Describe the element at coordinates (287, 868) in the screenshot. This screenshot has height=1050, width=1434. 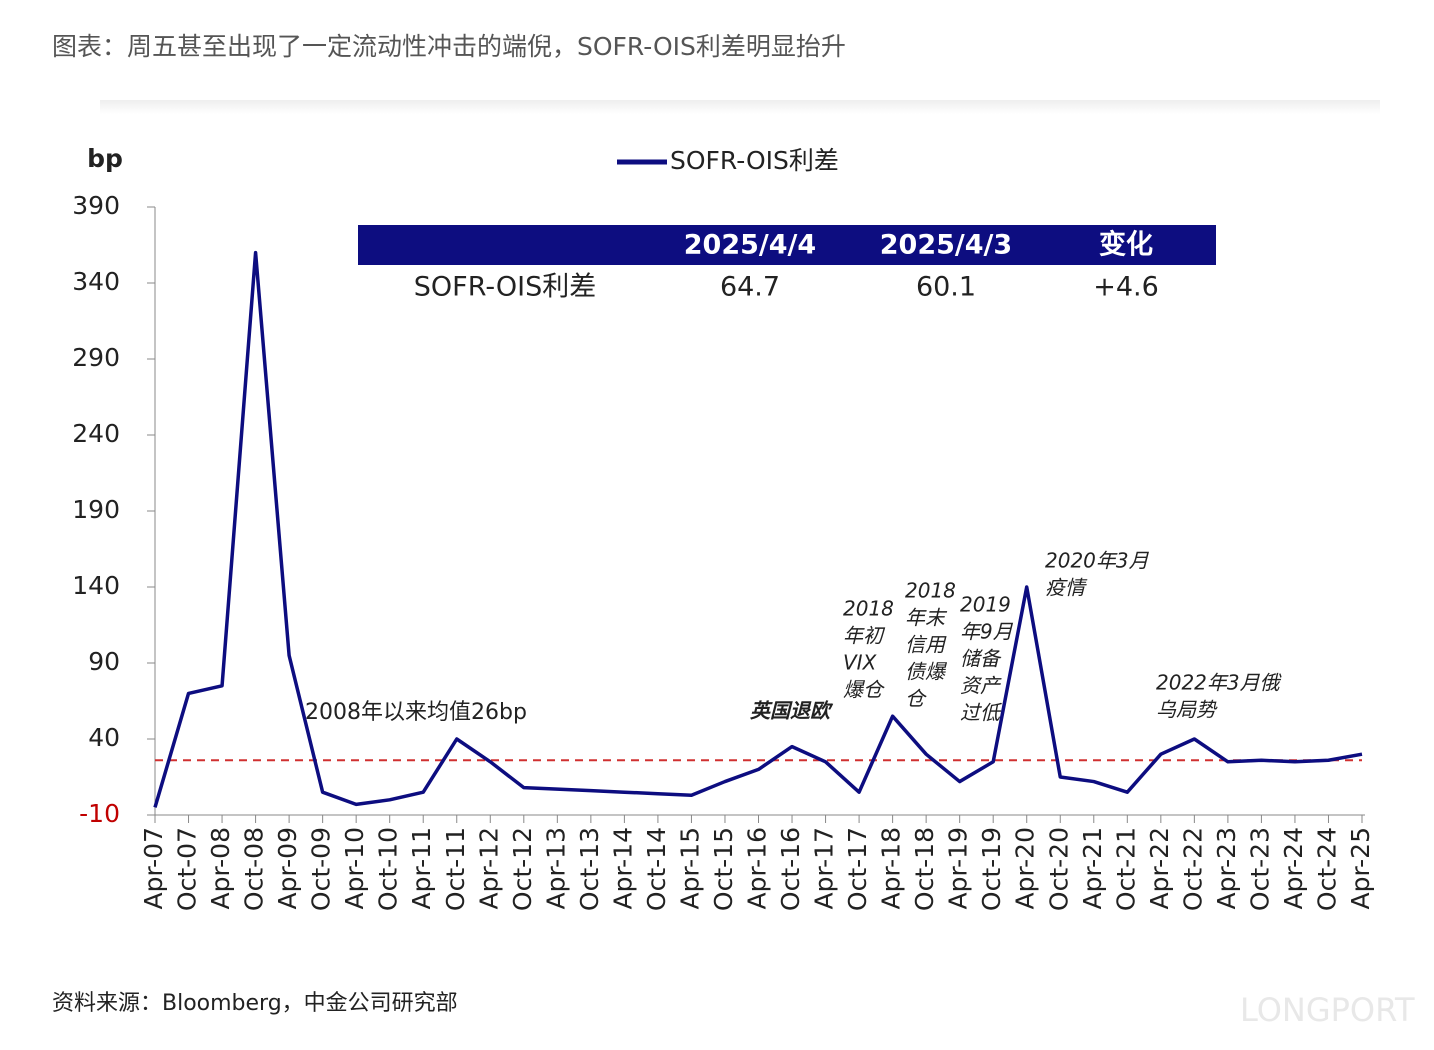
I see `x-tick-label: Apr-09` at that location.